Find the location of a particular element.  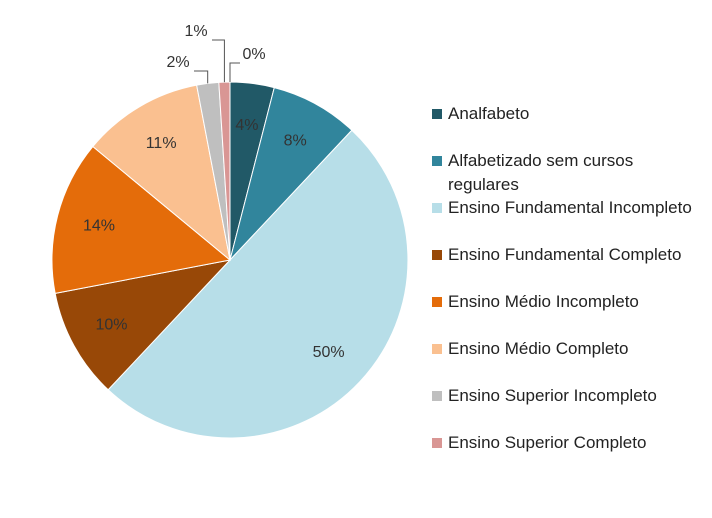

data-label: 4% is located at coordinates (246, 125).